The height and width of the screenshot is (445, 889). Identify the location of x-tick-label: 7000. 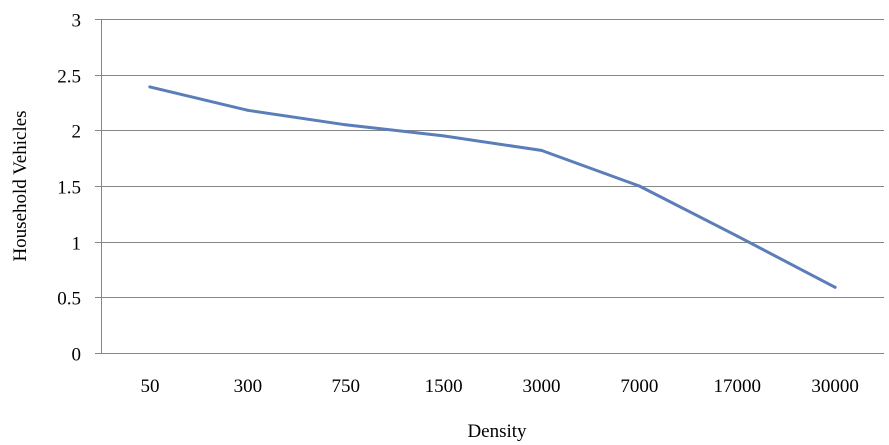
(639, 386).